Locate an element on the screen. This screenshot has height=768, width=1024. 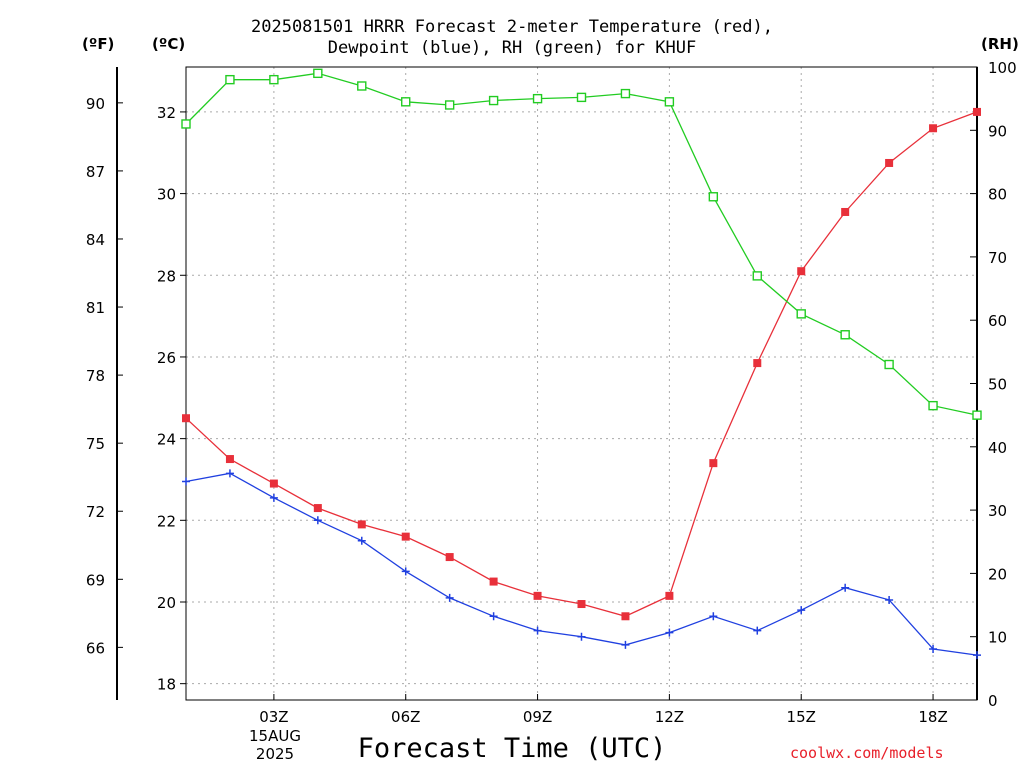
x-tick-label: 09Z is located at coordinates (537, 717).